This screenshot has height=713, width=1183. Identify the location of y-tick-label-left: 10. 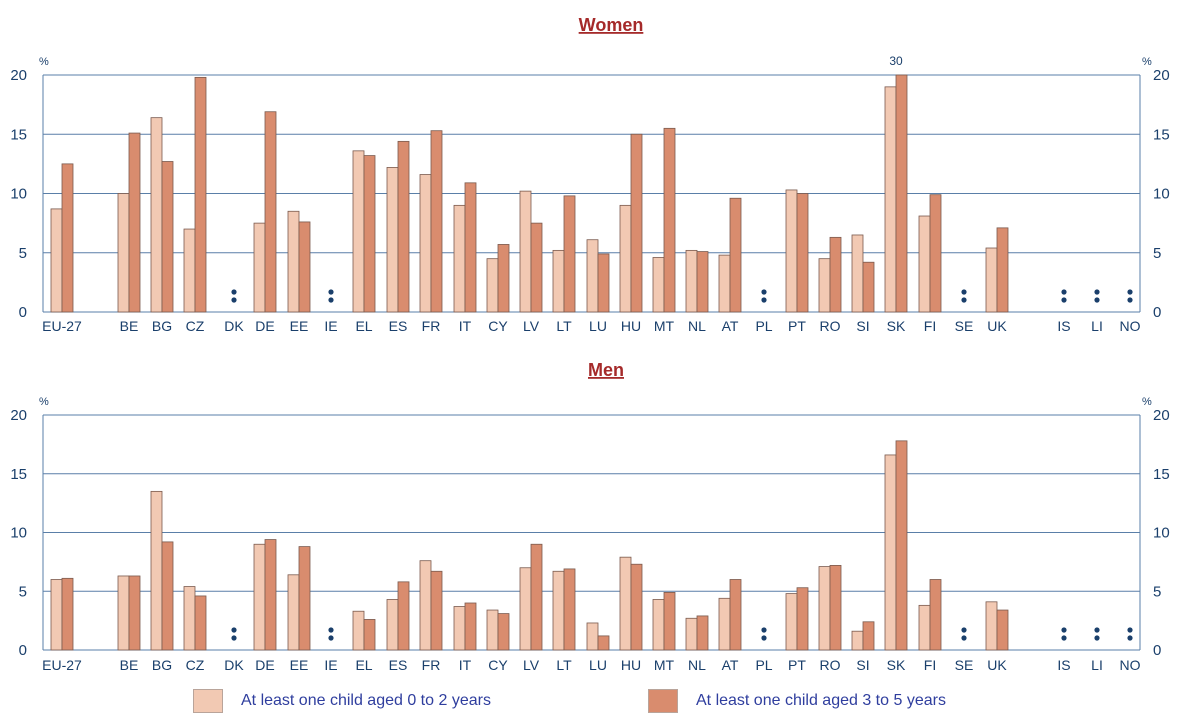
(18, 194).